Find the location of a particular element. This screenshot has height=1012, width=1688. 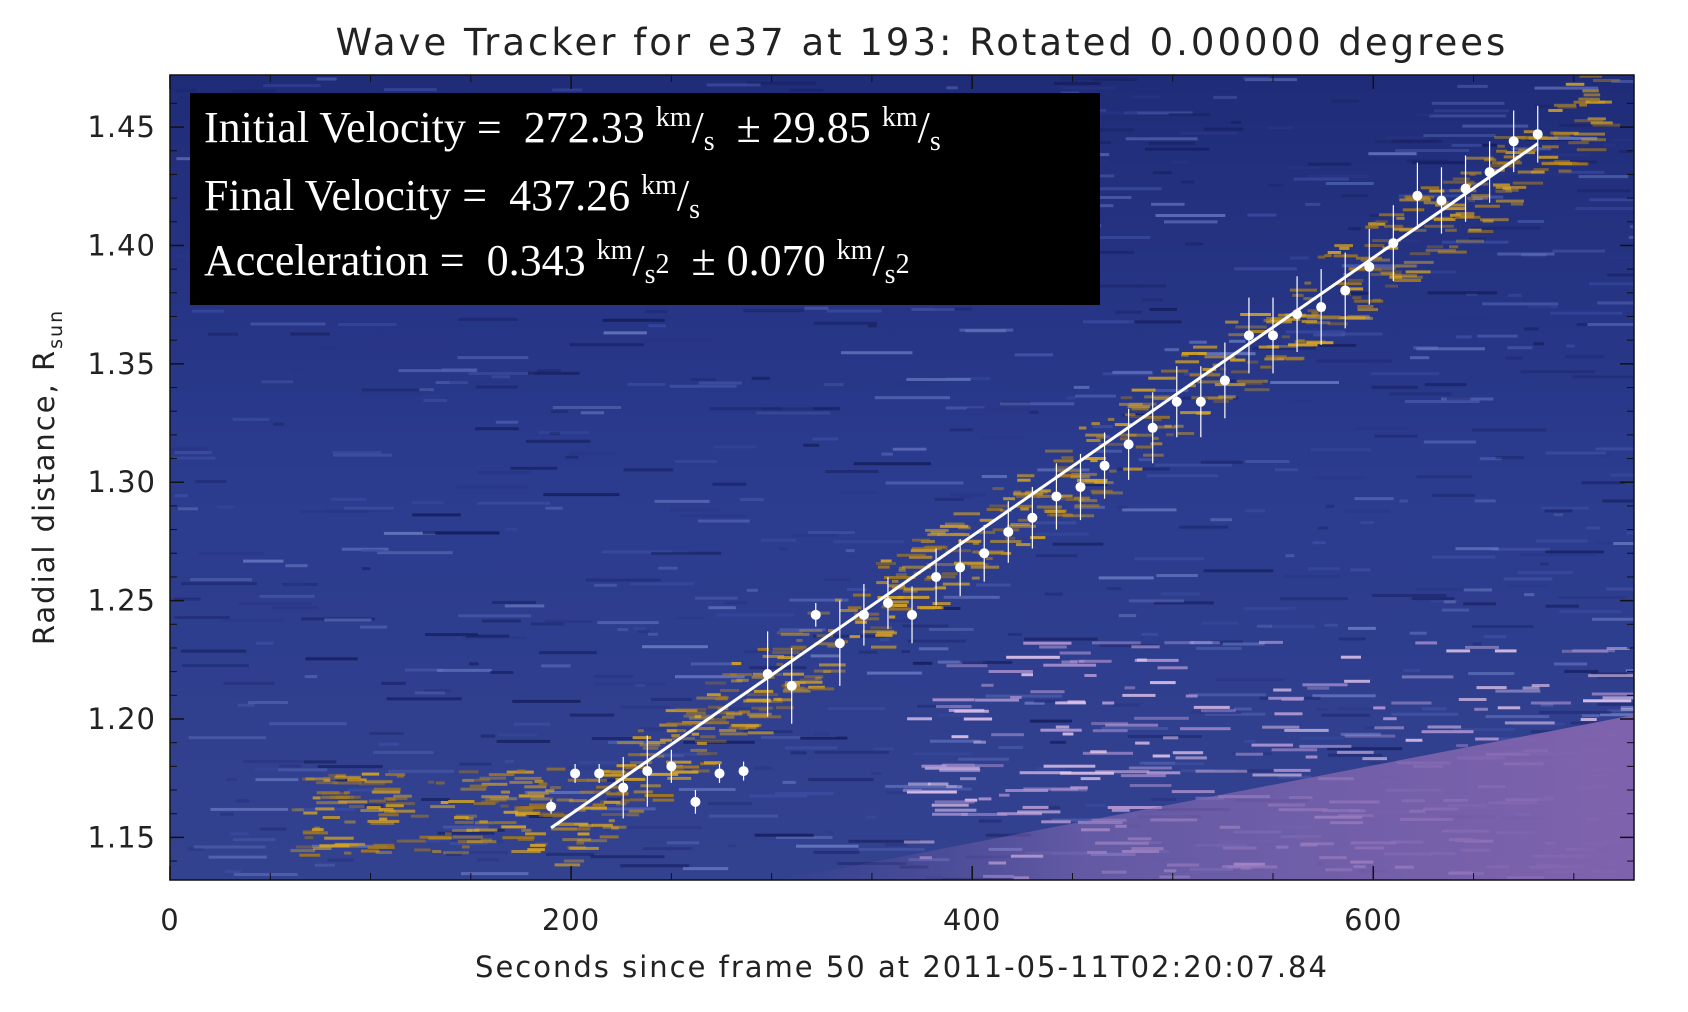

y-axis-label-sub: sun is located at coordinates (56, 329).